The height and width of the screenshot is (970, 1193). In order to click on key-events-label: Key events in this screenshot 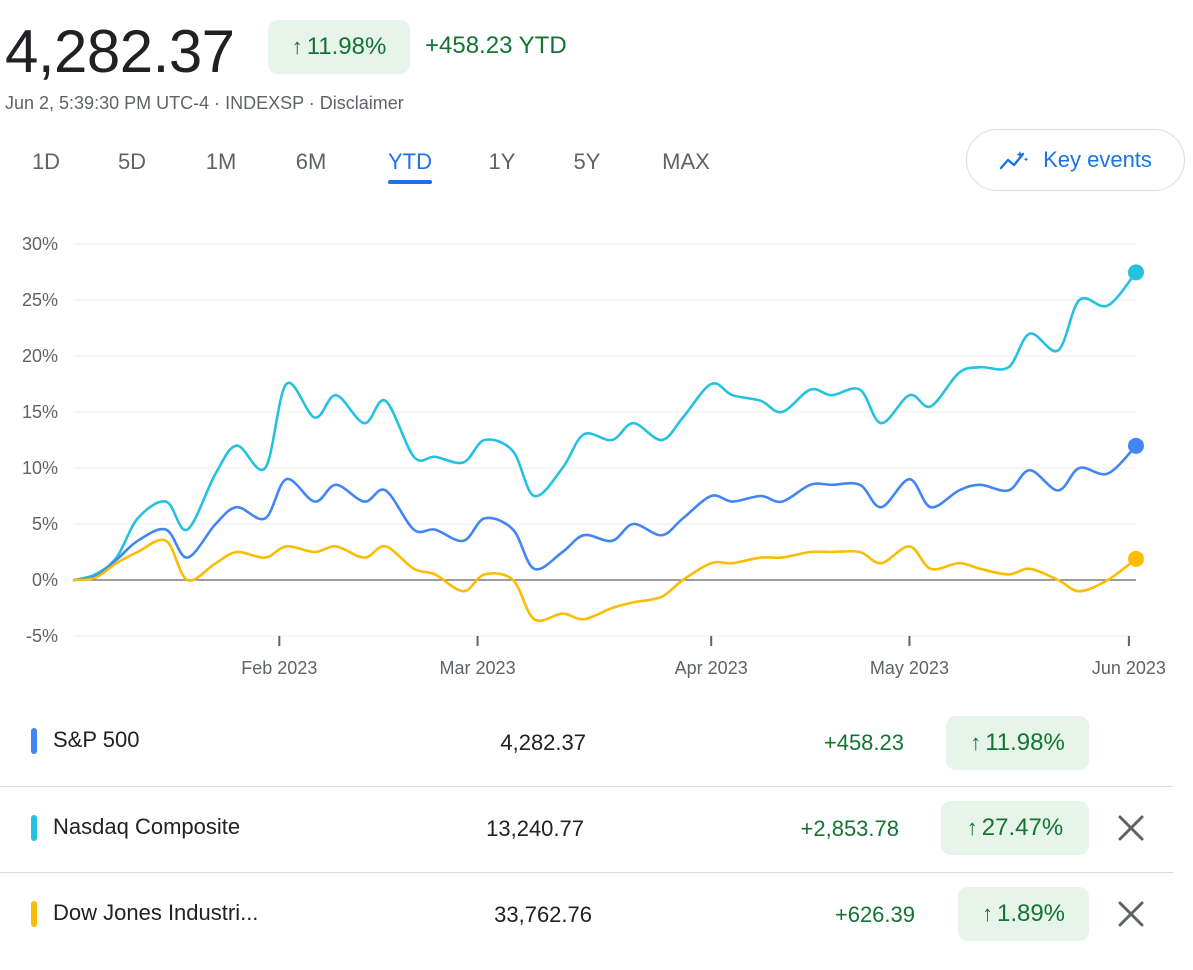, I will do `click(1097, 159)`.